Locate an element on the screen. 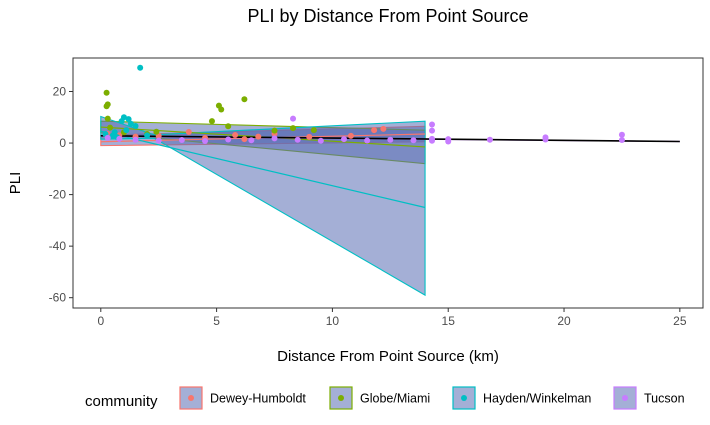 This screenshot has height=425, width=710. y-tick-label: -60 is located at coordinates (58, 298).